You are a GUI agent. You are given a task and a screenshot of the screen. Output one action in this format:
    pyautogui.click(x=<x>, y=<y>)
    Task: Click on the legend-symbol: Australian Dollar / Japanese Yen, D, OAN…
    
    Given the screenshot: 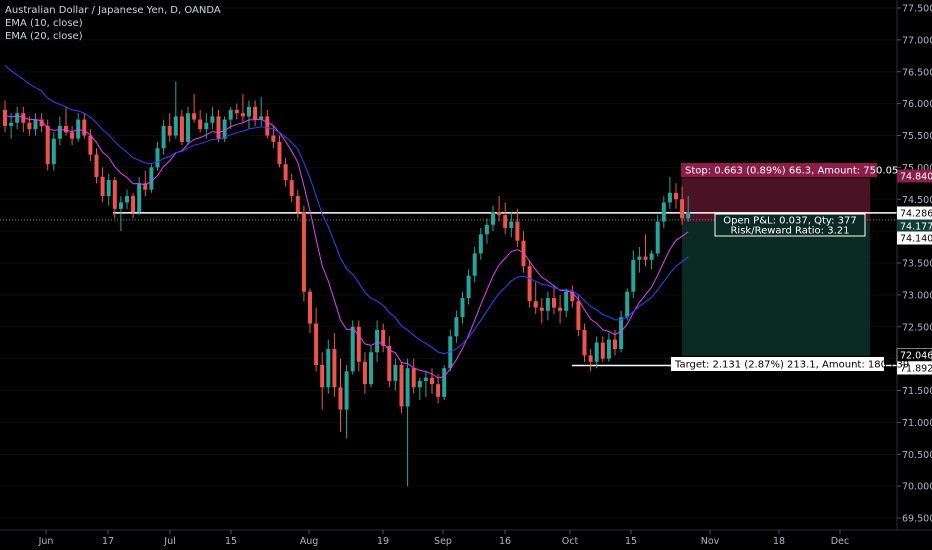 What is the action you would take?
    pyautogui.click(x=113, y=10)
    